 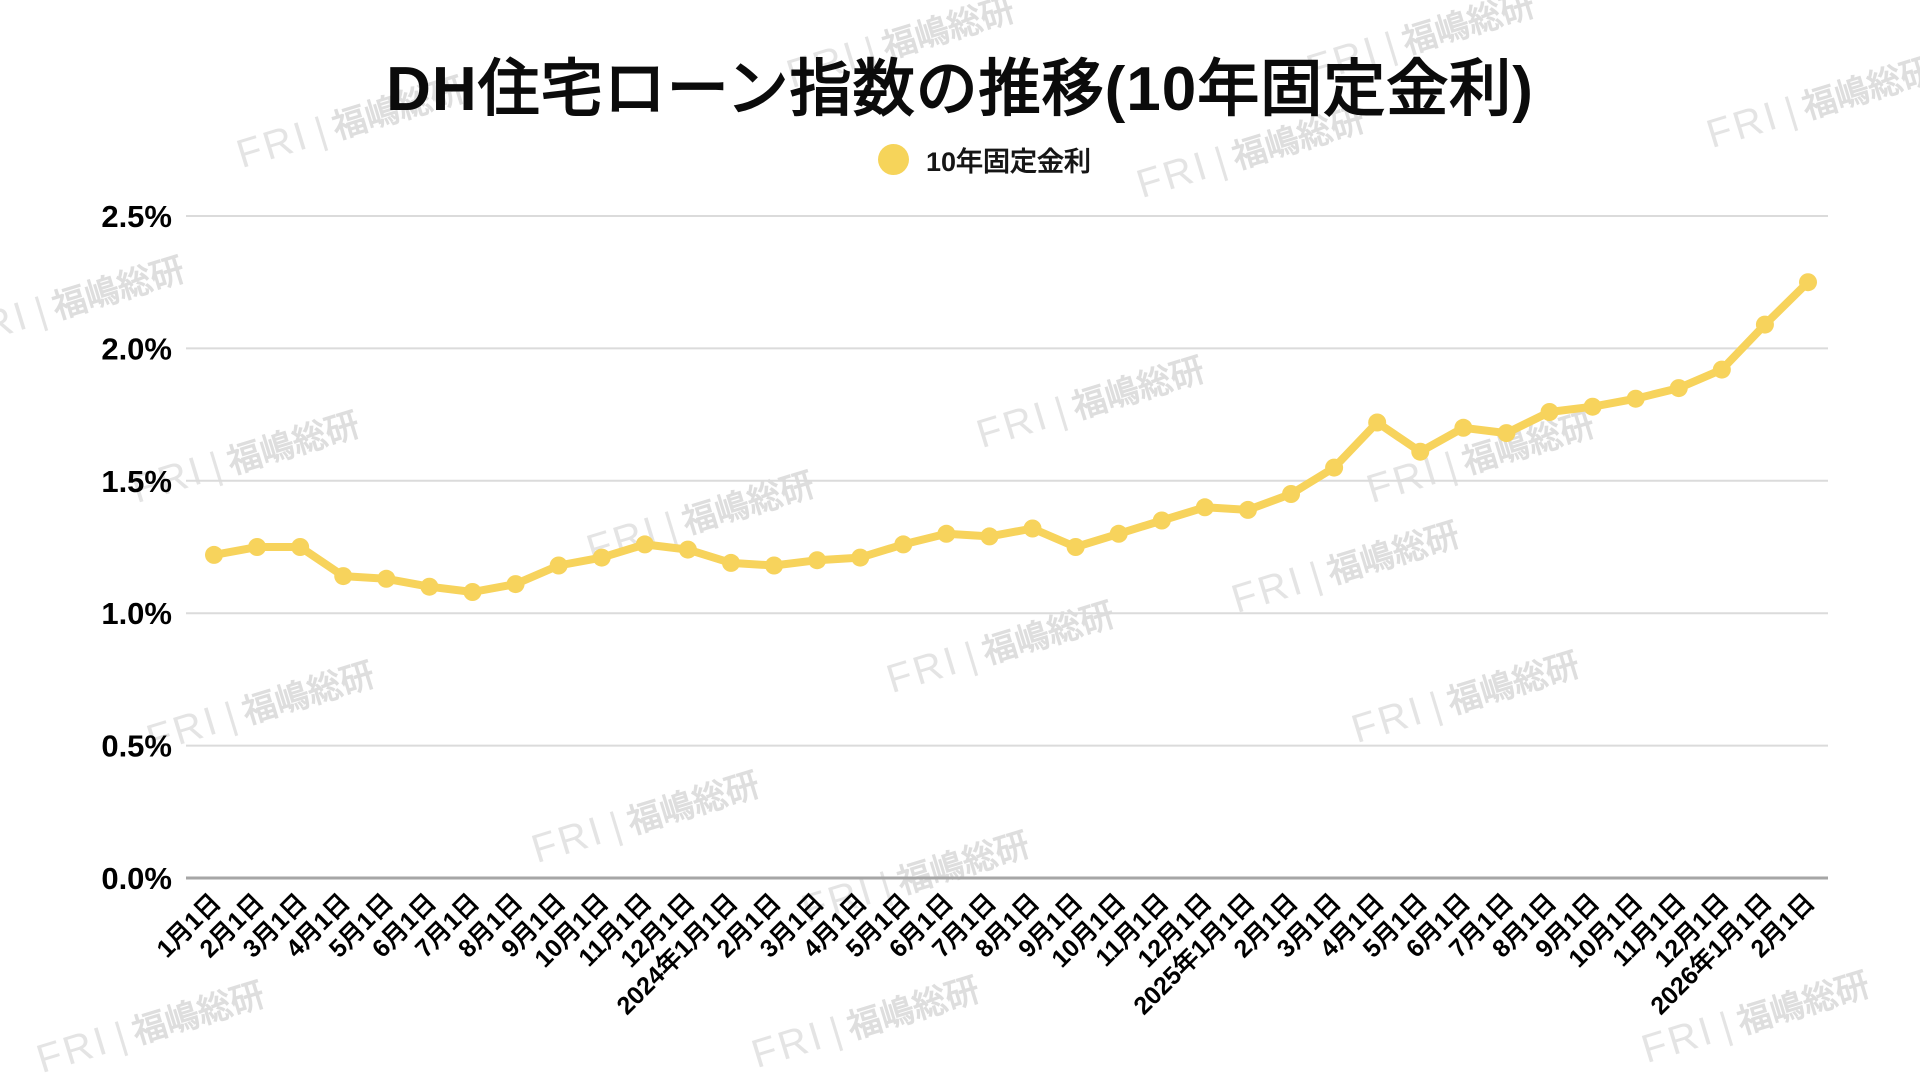 I want to click on y-tick-label: 0.5%, so click(x=136, y=746).